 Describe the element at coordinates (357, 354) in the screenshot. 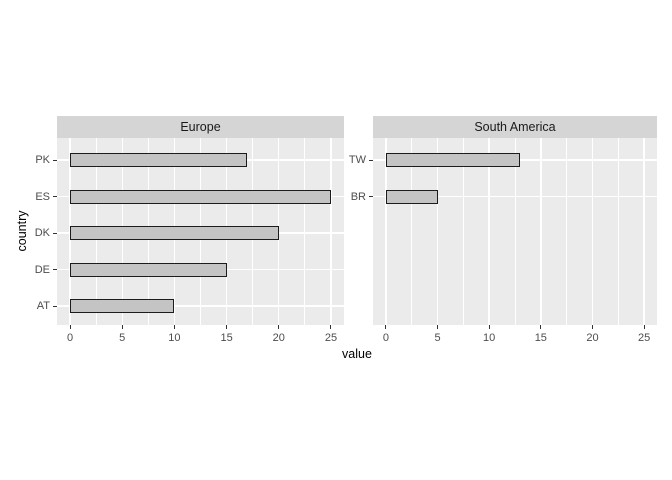

I see `x-axis-title: value` at that location.